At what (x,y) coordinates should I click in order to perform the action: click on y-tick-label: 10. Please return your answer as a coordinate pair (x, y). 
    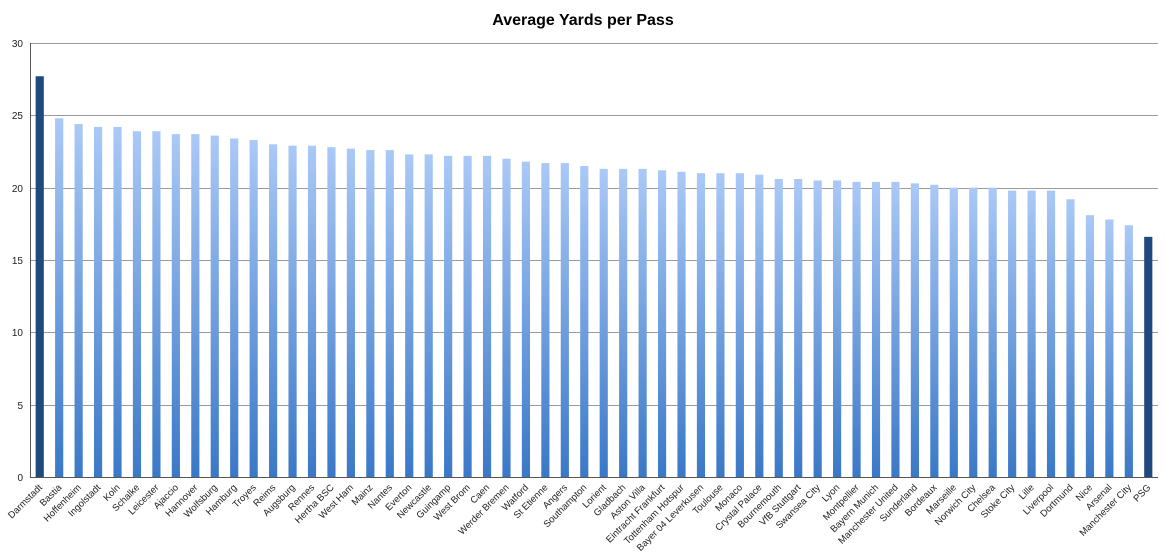
    Looking at the image, I should click on (18, 333).